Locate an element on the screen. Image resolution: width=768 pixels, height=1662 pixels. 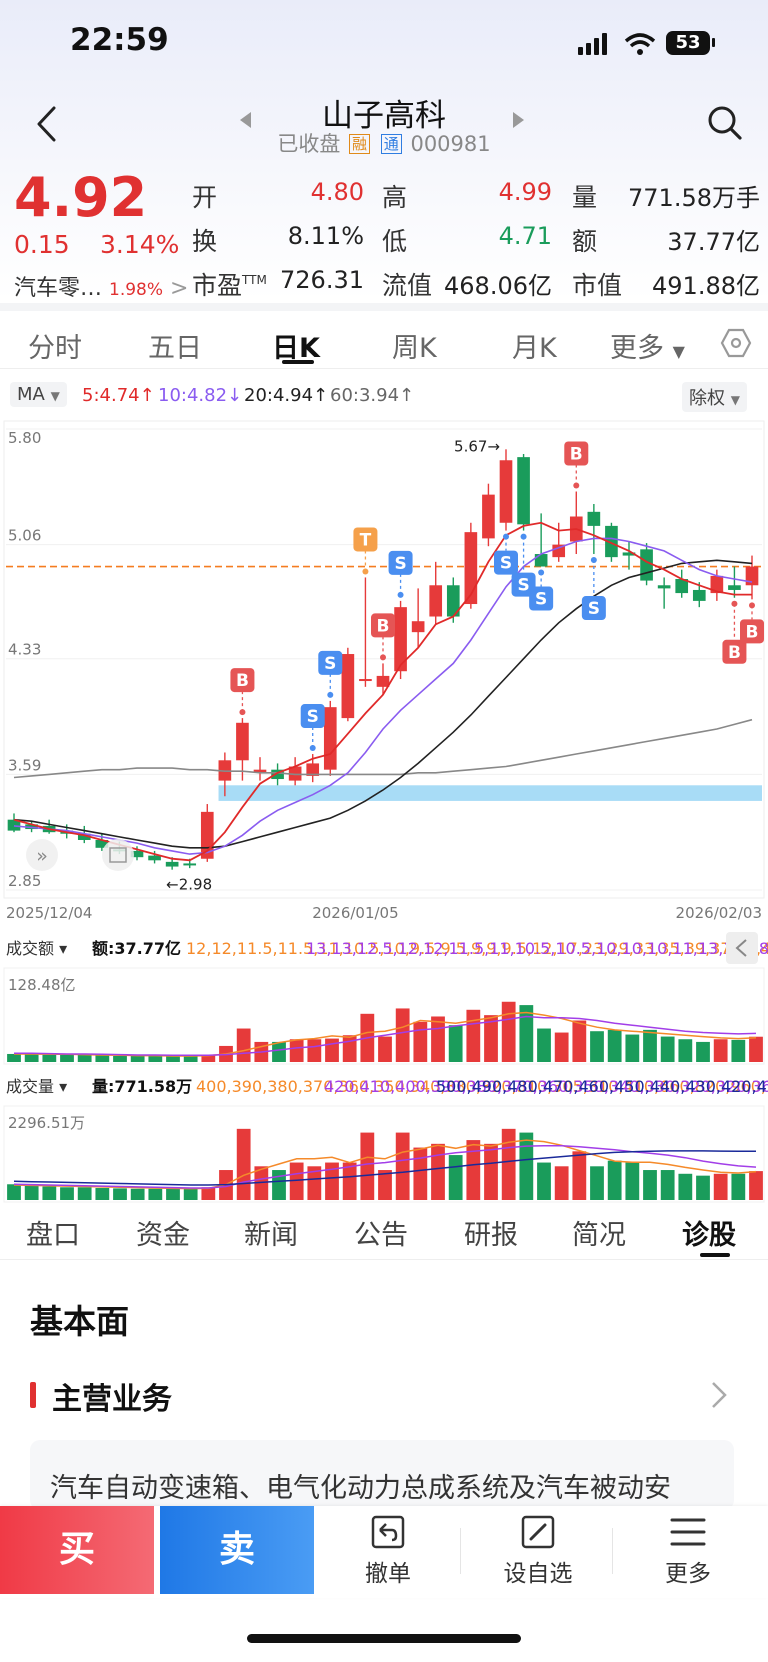
adjust-label: 除权 is located at coordinates (707, 398).